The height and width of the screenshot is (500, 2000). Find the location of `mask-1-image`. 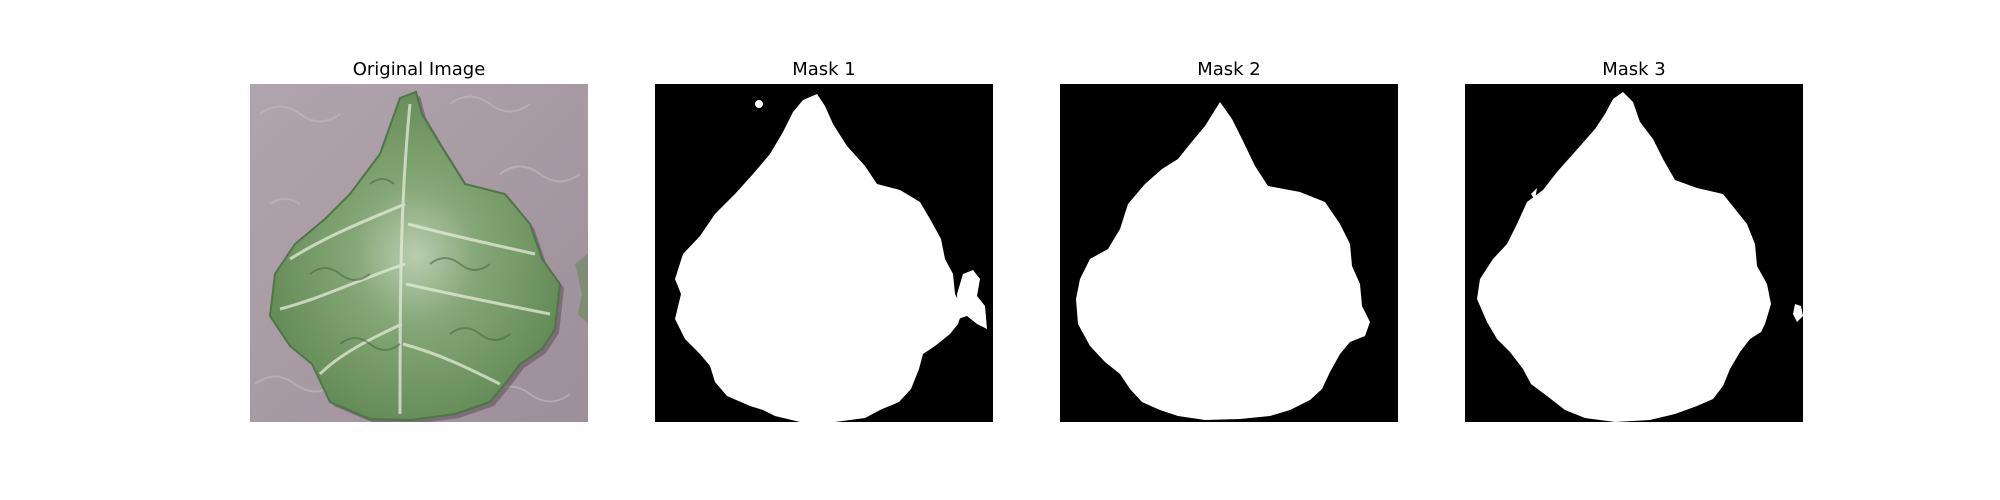

mask-1-image is located at coordinates (824, 253).